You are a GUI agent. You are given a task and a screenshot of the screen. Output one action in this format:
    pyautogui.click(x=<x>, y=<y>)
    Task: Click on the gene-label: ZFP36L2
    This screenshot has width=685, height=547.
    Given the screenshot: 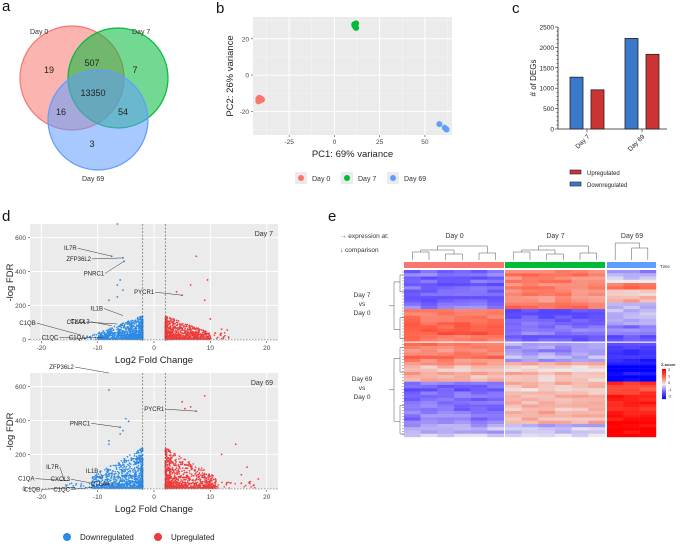 What is the action you would take?
    pyautogui.click(x=61, y=368)
    